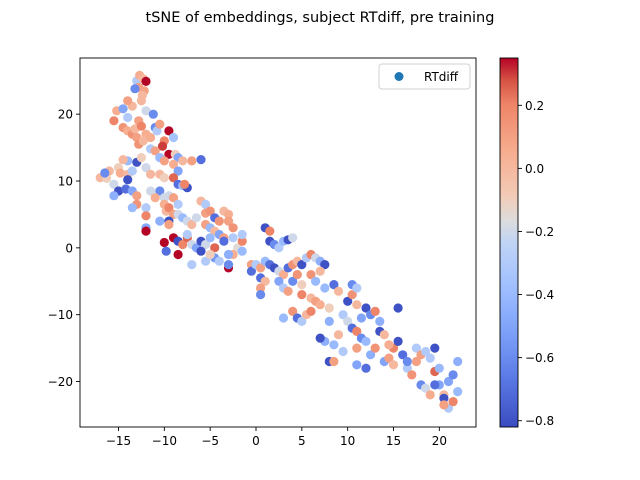 The image size is (640, 480). I want to click on colorbar-tick-label: 0.2, so click(534, 106).